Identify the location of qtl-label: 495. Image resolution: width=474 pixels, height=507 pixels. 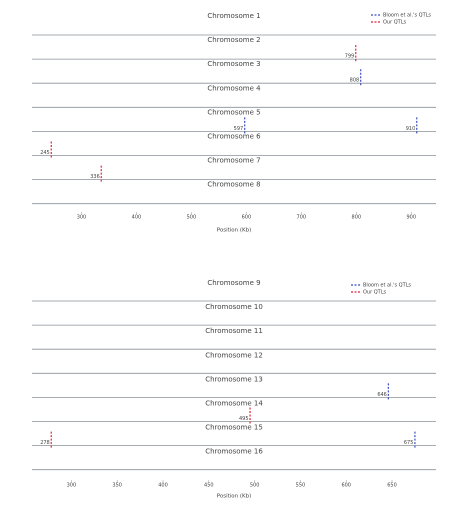
(244, 419).